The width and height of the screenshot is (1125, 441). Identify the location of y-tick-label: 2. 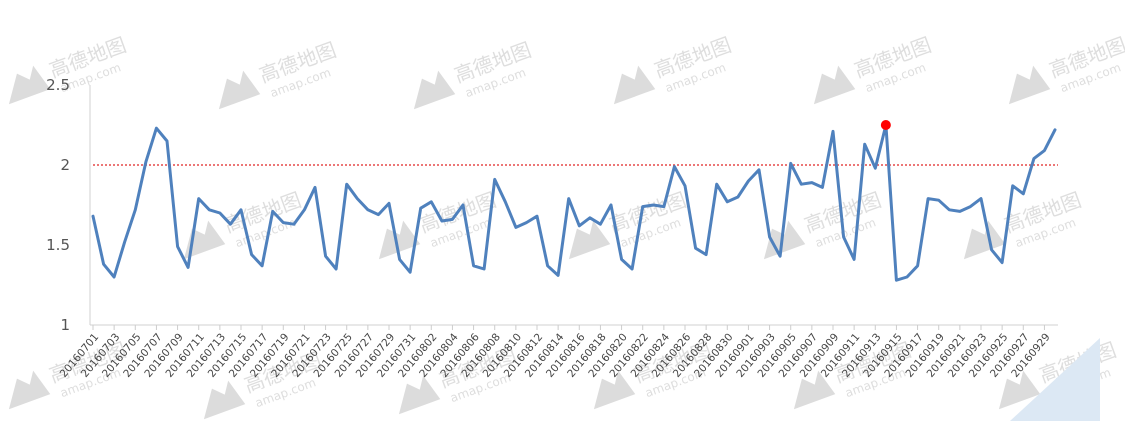
(65, 165).